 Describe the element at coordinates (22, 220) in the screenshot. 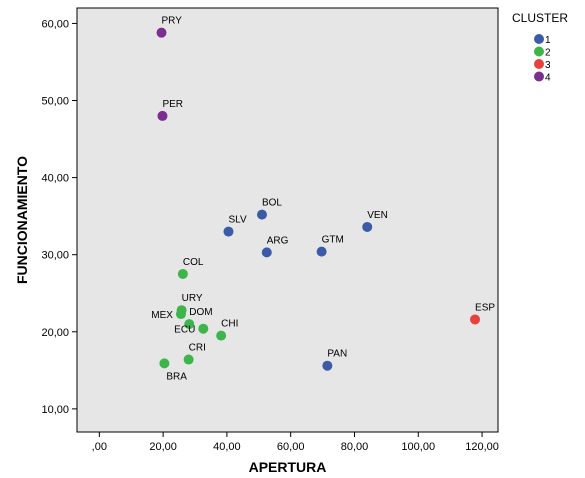

I see `y-axis-title: FUNCIONAMIENTO` at that location.